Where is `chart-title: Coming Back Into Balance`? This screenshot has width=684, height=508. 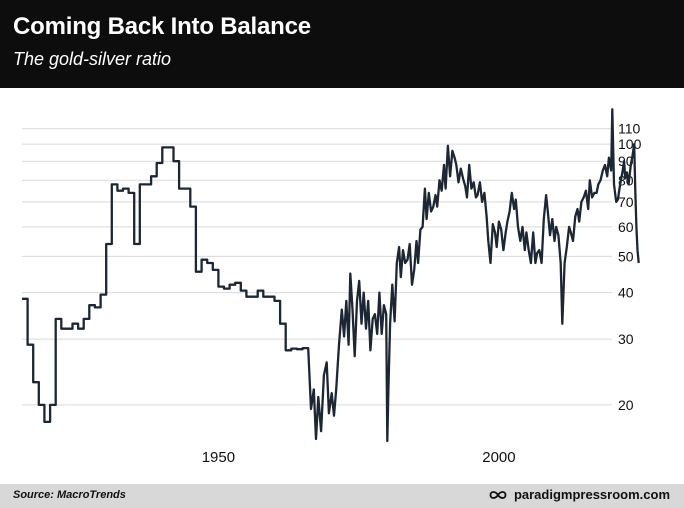 chart-title: Coming Back Into Balance is located at coordinates (162, 26).